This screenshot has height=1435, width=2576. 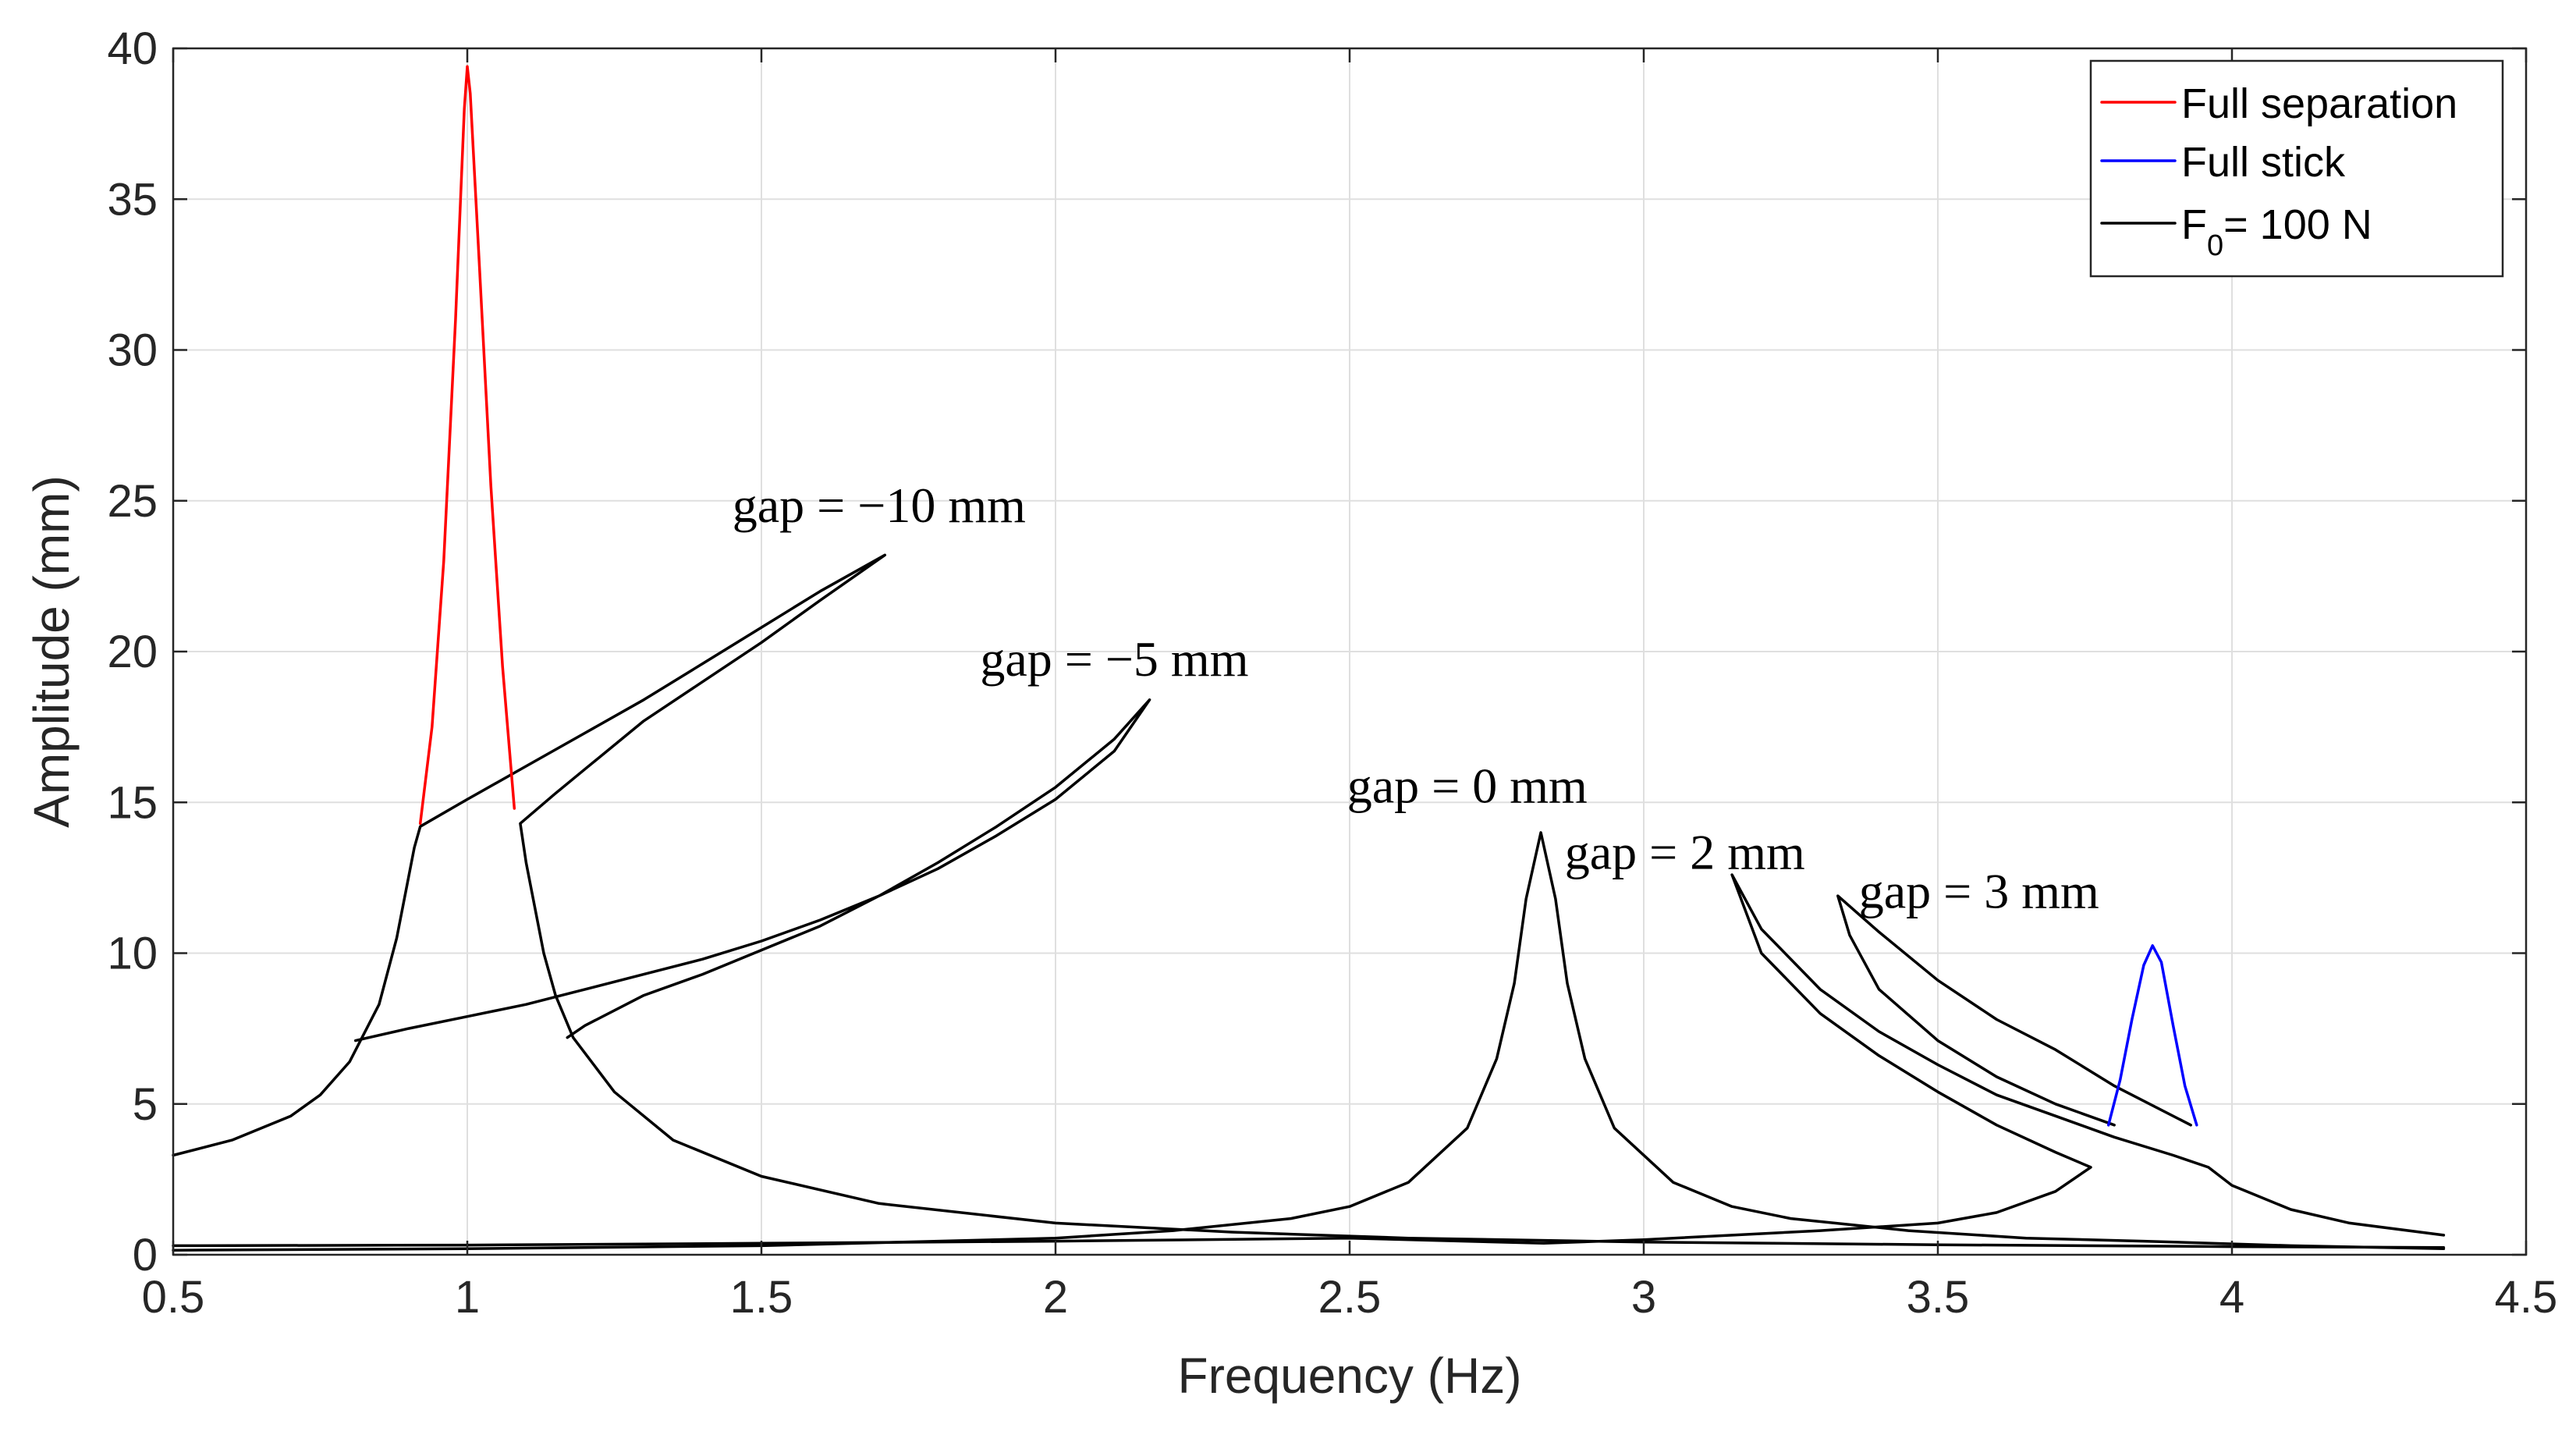 I want to click on y-tick-label-5: 25, so click(x=132, y=501).